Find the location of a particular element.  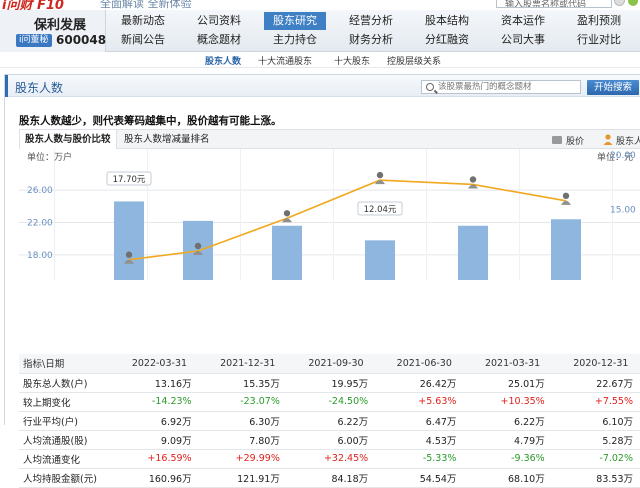

global-search-input: 输入股票名称或代码 is located at coordinates (554, 4).